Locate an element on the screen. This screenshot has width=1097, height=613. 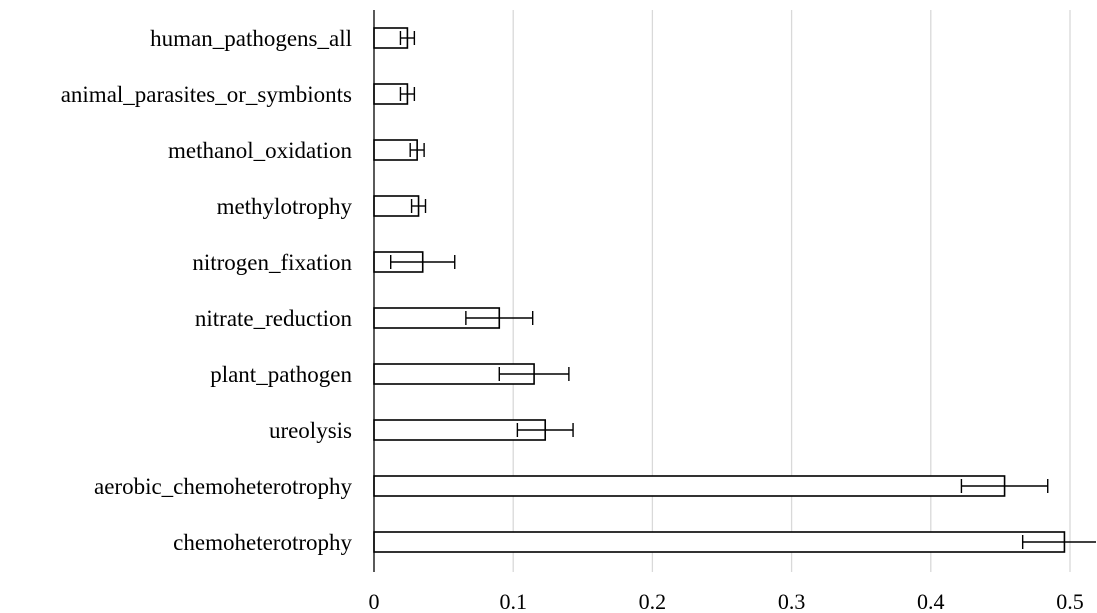
x-tick-label: 0.2 is located at coordinates (653, 601).